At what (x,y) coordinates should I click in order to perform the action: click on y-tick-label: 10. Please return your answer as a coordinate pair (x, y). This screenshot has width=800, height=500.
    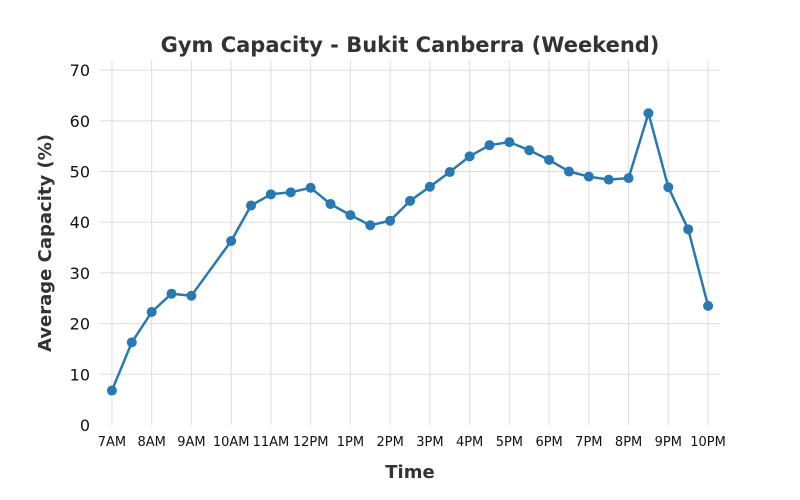
    Looking at the image, I should click on (80, 374).